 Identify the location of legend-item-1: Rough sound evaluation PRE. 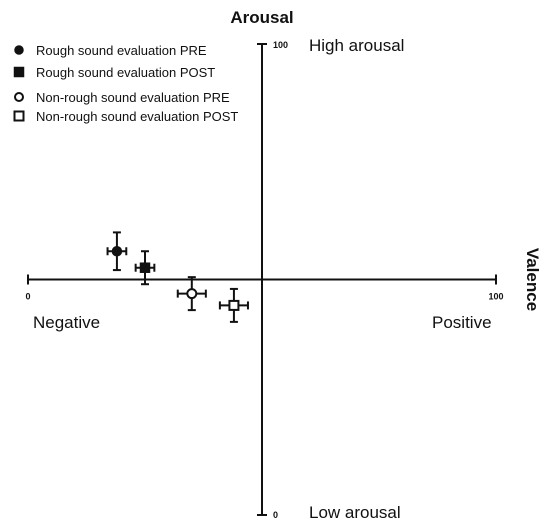
(110, 50).